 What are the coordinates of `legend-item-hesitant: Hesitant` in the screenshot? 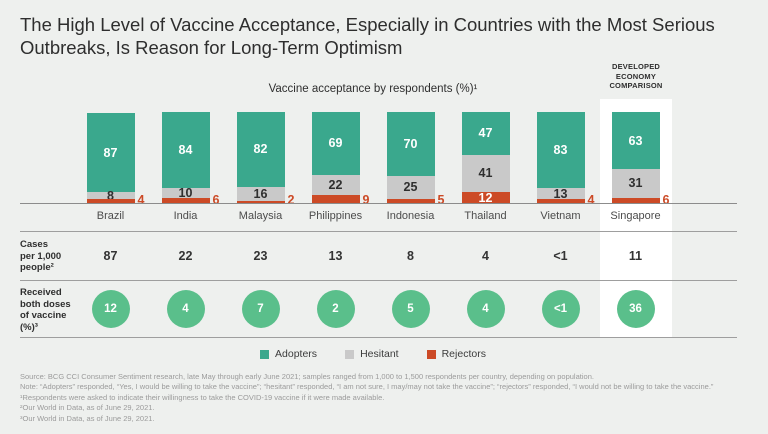 It's located at (372, 354).